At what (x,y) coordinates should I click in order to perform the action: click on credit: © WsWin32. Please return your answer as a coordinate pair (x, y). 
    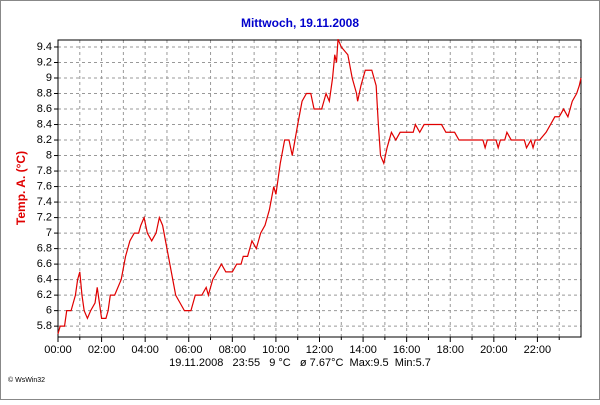
    Looking at the image, I should click on (26, 380).